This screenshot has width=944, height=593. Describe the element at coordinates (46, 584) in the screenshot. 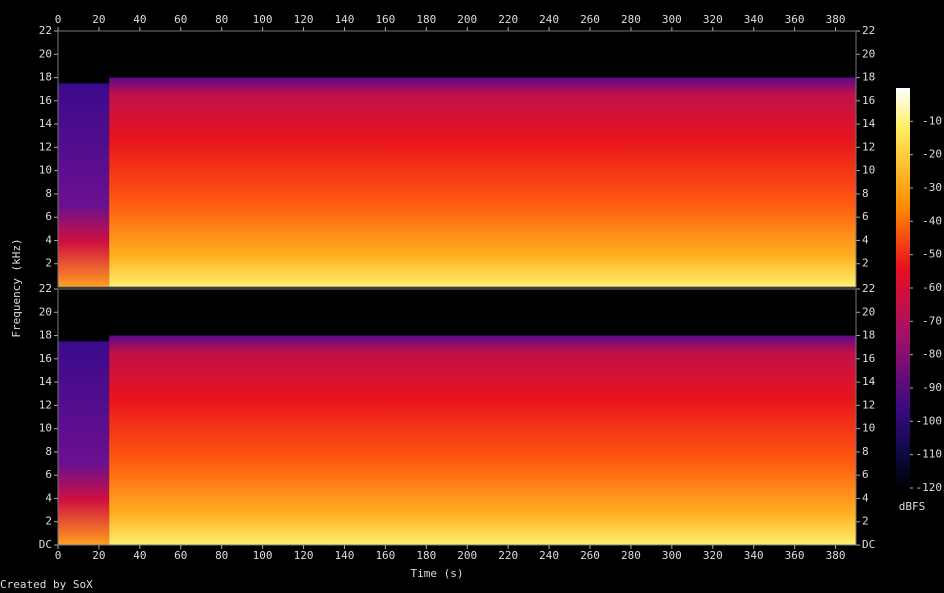

I see `credit: Created by SoX` at that location.